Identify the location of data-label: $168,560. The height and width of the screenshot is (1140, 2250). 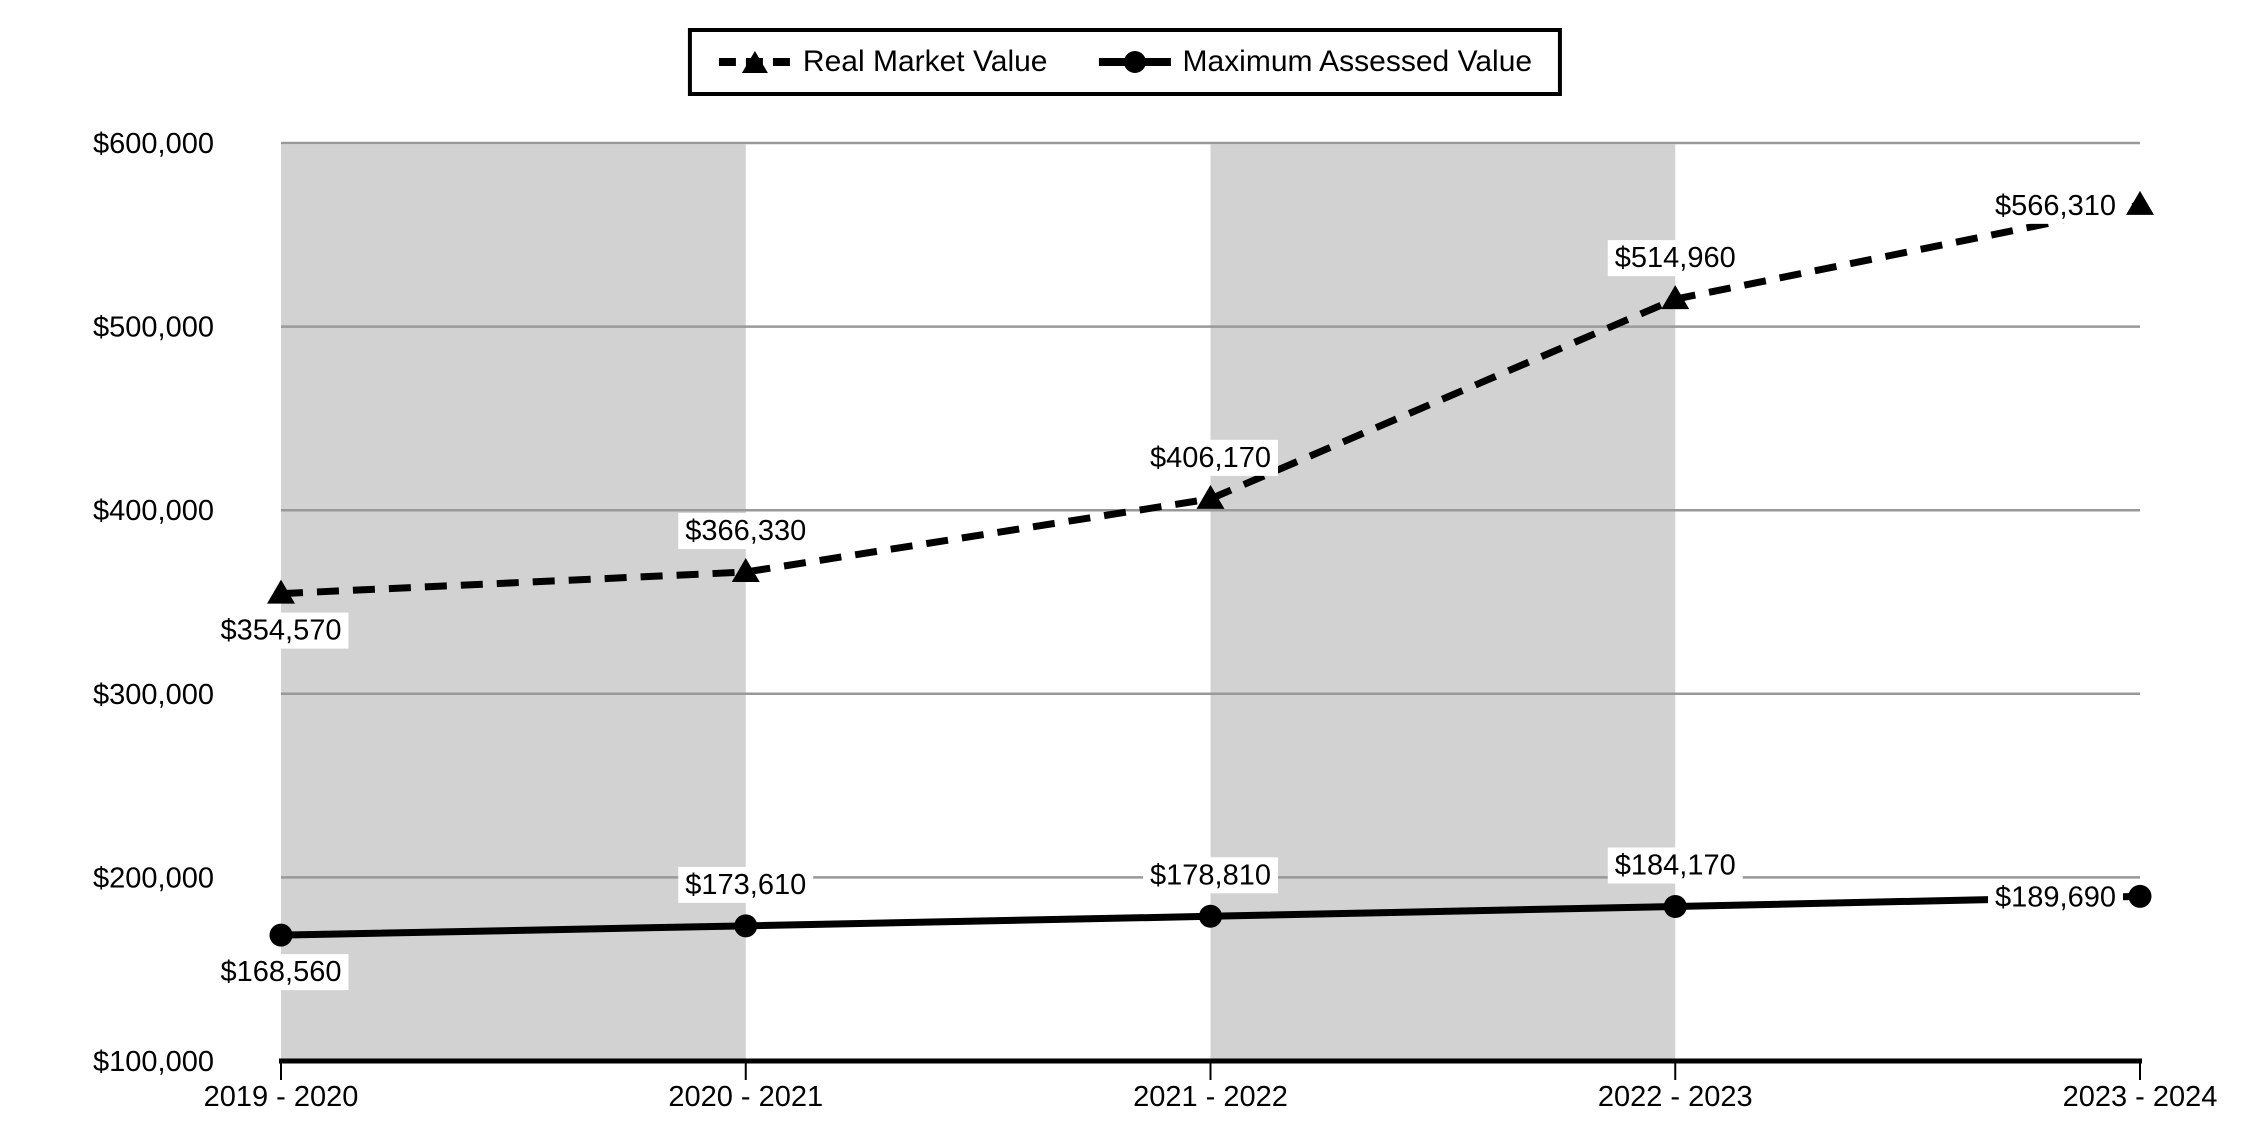
(281, 972).